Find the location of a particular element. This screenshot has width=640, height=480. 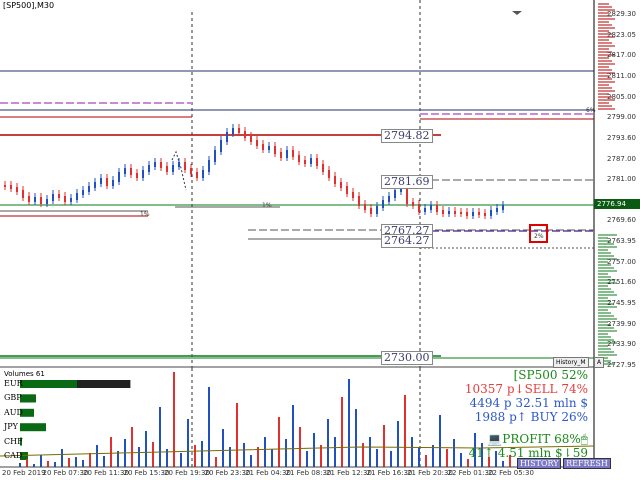

time-tick-label: 20 Feb 07:30 is located at coordinates (65, 473).